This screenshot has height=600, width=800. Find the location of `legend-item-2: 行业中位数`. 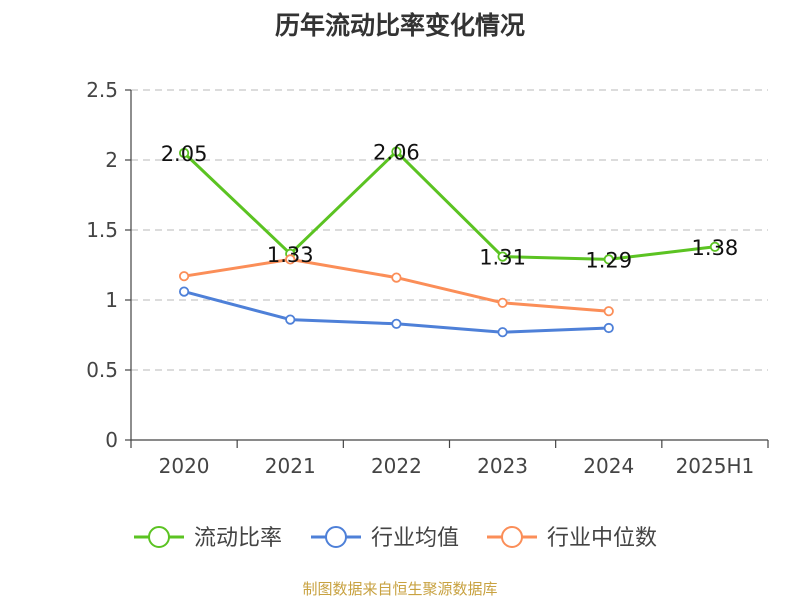

legend-item-2: 行业中位数 is located at coordinates (572, 538).